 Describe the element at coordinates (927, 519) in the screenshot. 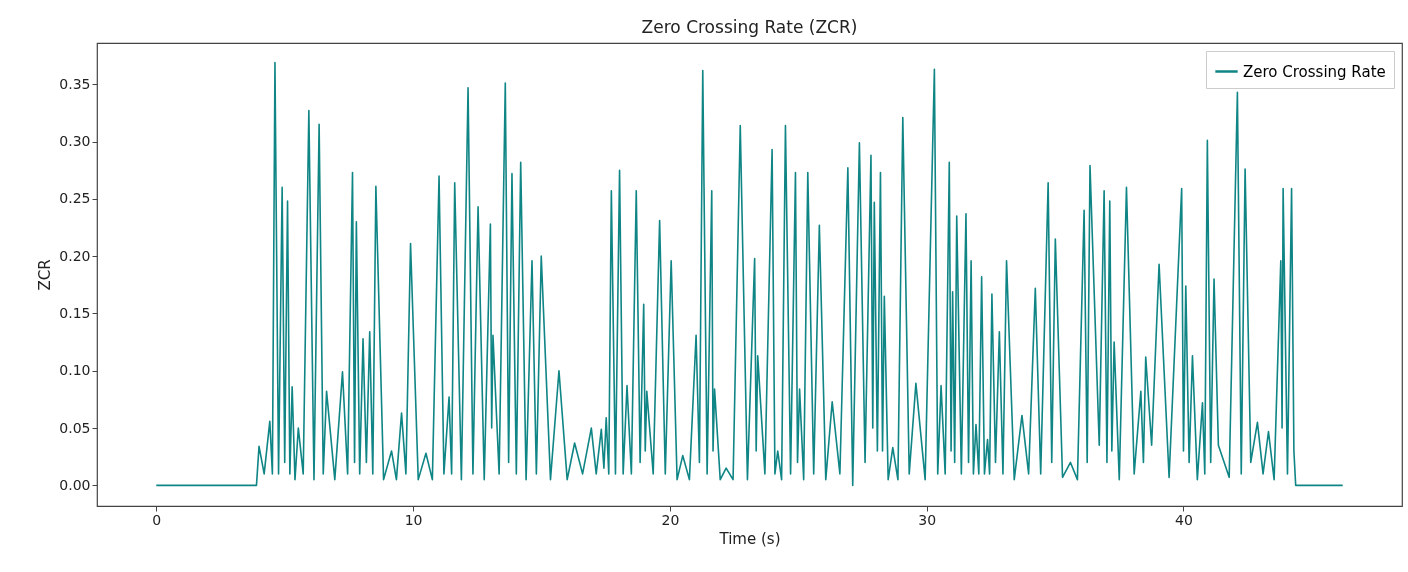

I see `x-tick-label: 30` at that location.